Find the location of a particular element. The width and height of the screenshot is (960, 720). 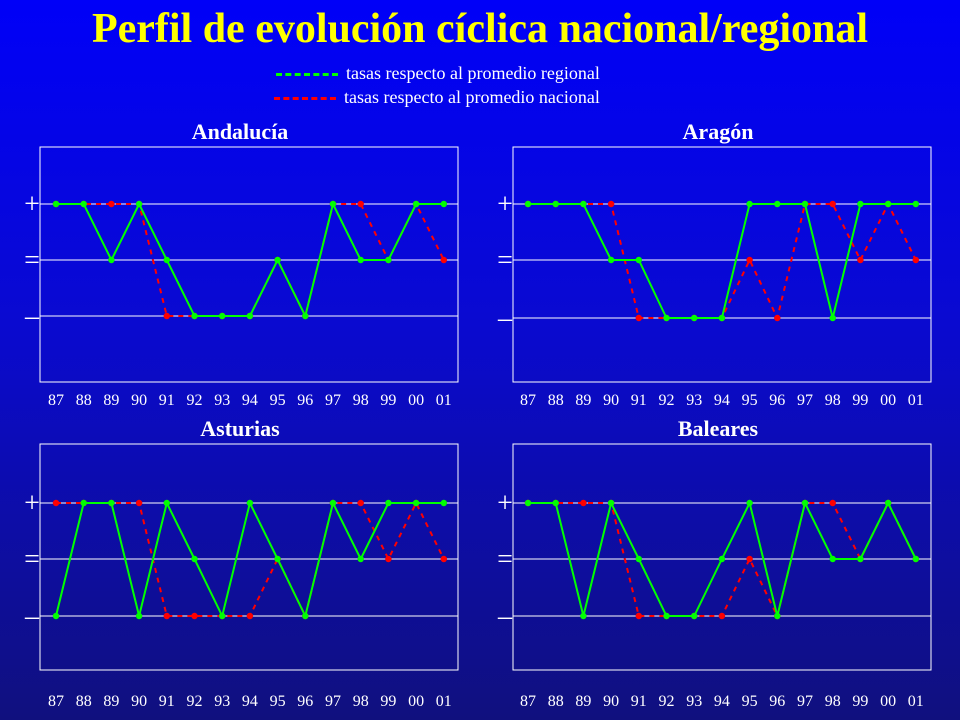

x-tick-label: 96 is located at coordinates (305, 701).